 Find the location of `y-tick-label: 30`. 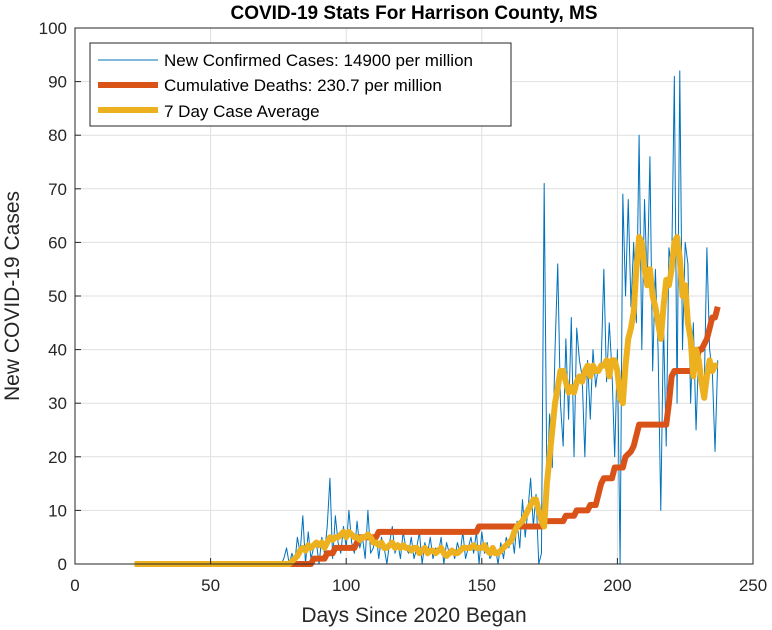

y-tick-label: 30 is located at coordinates (57, 403).